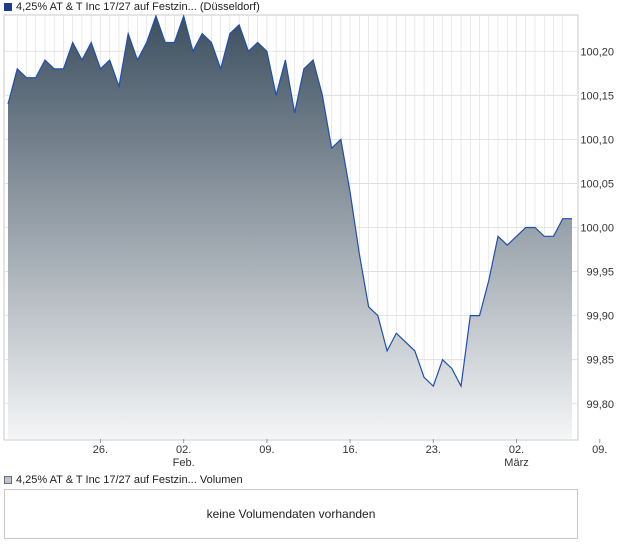 The image size is (620, 546). What do you see at coordinates (600, 405) in the screenshot?
I see `y-tick-label: 99,80` at bounding box center [600, 405].